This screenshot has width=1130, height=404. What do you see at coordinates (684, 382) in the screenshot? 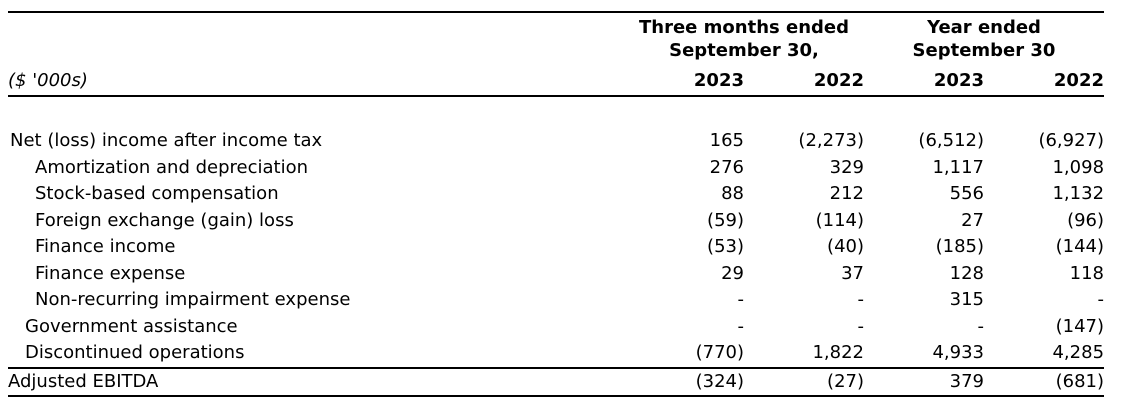
I see `total-row-value: (324)` at bounding box center [684, 382].